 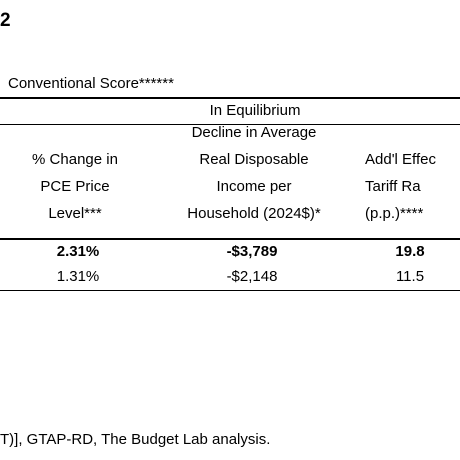 What do you see at coordinates (75, 159) in the screenshot?
I see `column-header: % Change in` at bounding box center [75, 159].